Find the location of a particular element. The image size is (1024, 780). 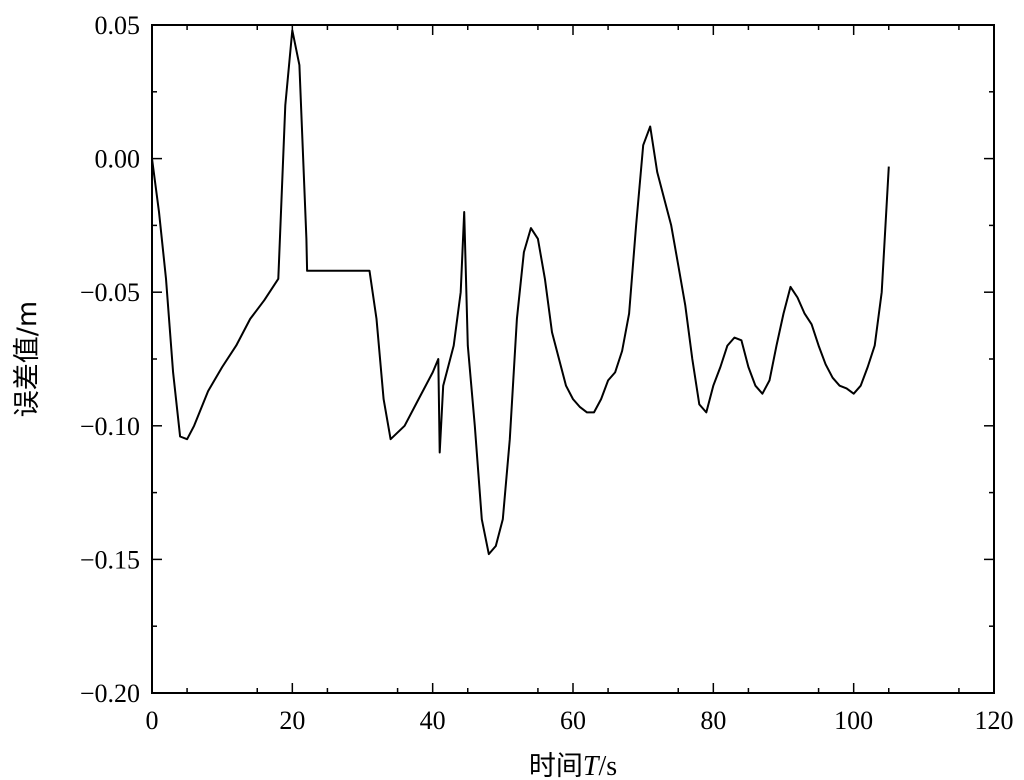

x-tick-label: 80 is located at coordinates (713, 720).